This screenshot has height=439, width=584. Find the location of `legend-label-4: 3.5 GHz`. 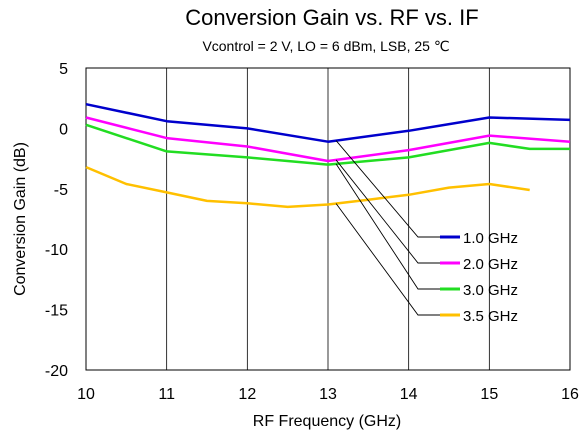

legend-label-4: 3.5 GHz is located at coordinates (490, 316).